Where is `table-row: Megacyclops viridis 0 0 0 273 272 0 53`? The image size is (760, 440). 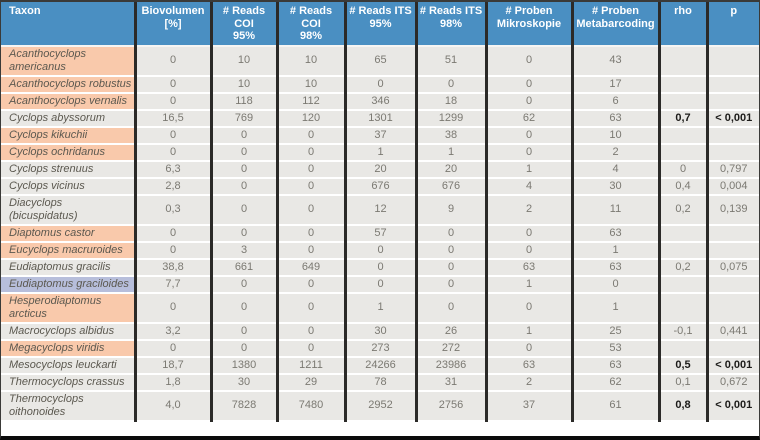
table-row: Megacyclops viridis 0 0 0 273 272 0 53 is located at coordinates (380, 348).